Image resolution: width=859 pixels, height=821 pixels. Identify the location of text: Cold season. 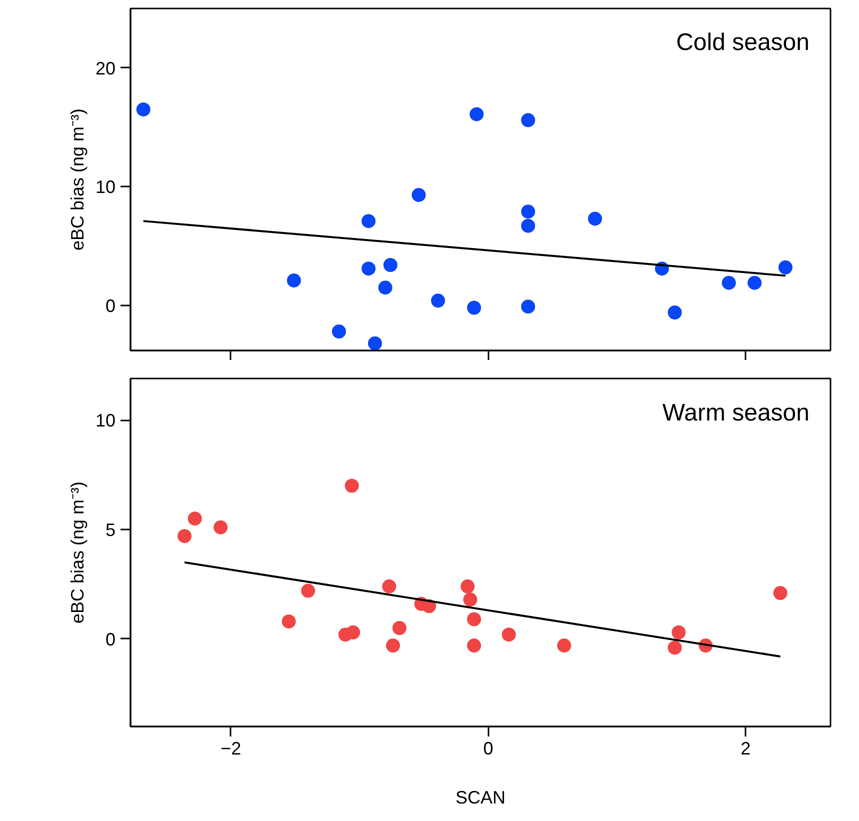
(743, 42).